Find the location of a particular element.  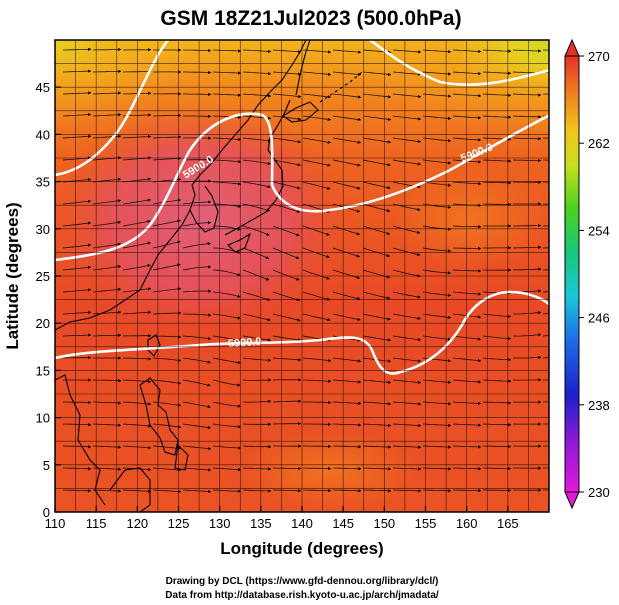

contour-5900-north is located at coordinates (112, 108).